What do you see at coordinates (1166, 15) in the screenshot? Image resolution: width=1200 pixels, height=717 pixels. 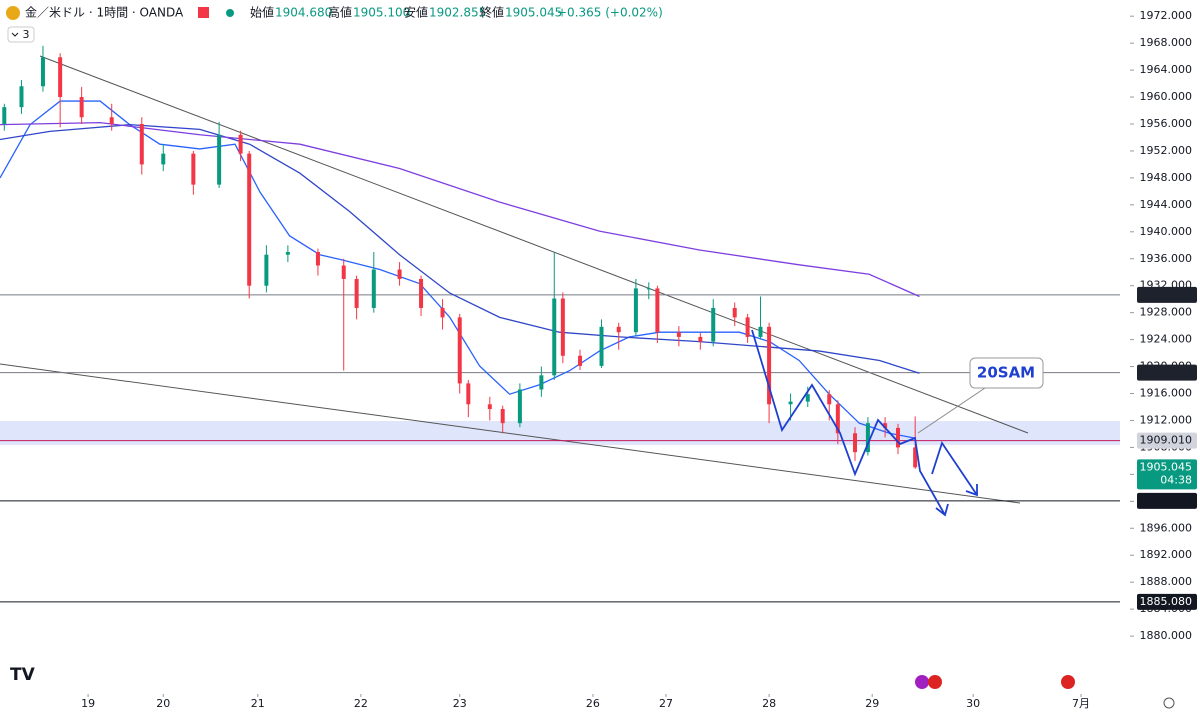 I see `y-tick-label: 1972.000` at bounding box center [1166, 15].